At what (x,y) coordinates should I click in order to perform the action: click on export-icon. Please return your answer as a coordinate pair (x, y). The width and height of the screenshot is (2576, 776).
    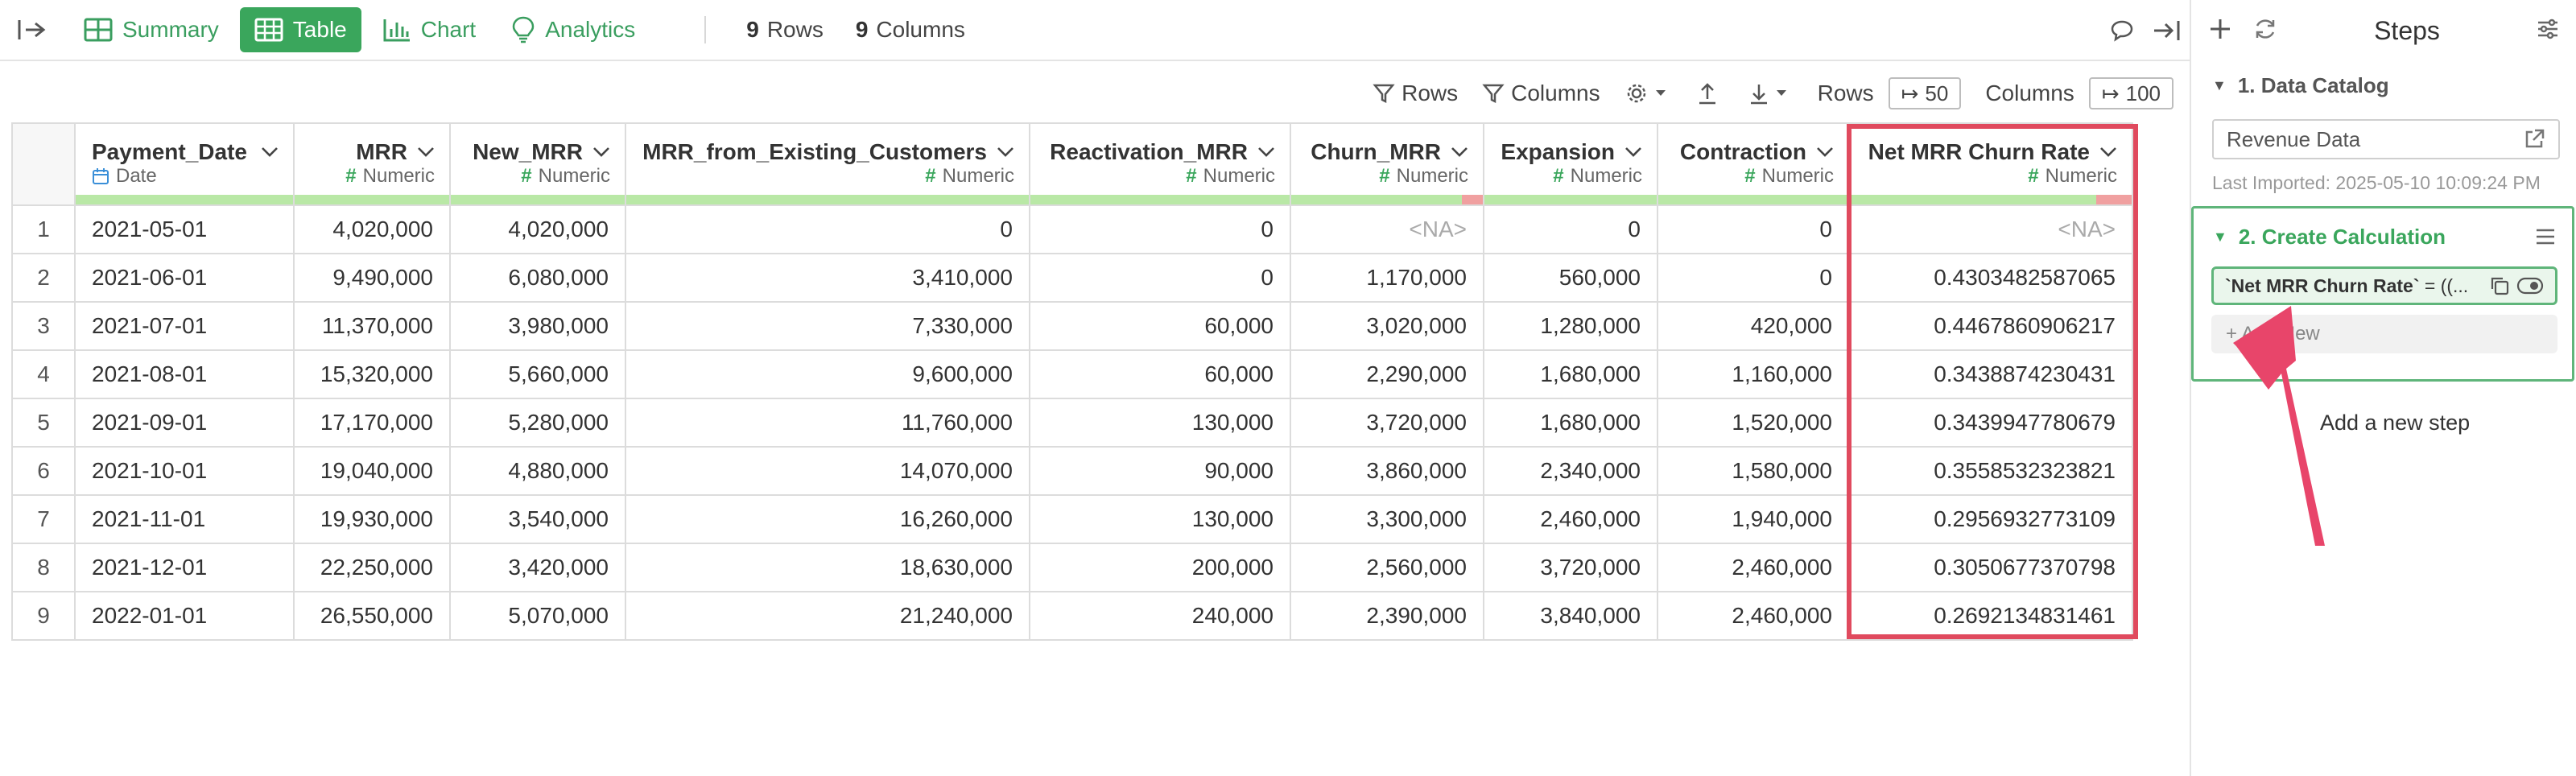
    Looking at the image, I should click on (1710, 93).